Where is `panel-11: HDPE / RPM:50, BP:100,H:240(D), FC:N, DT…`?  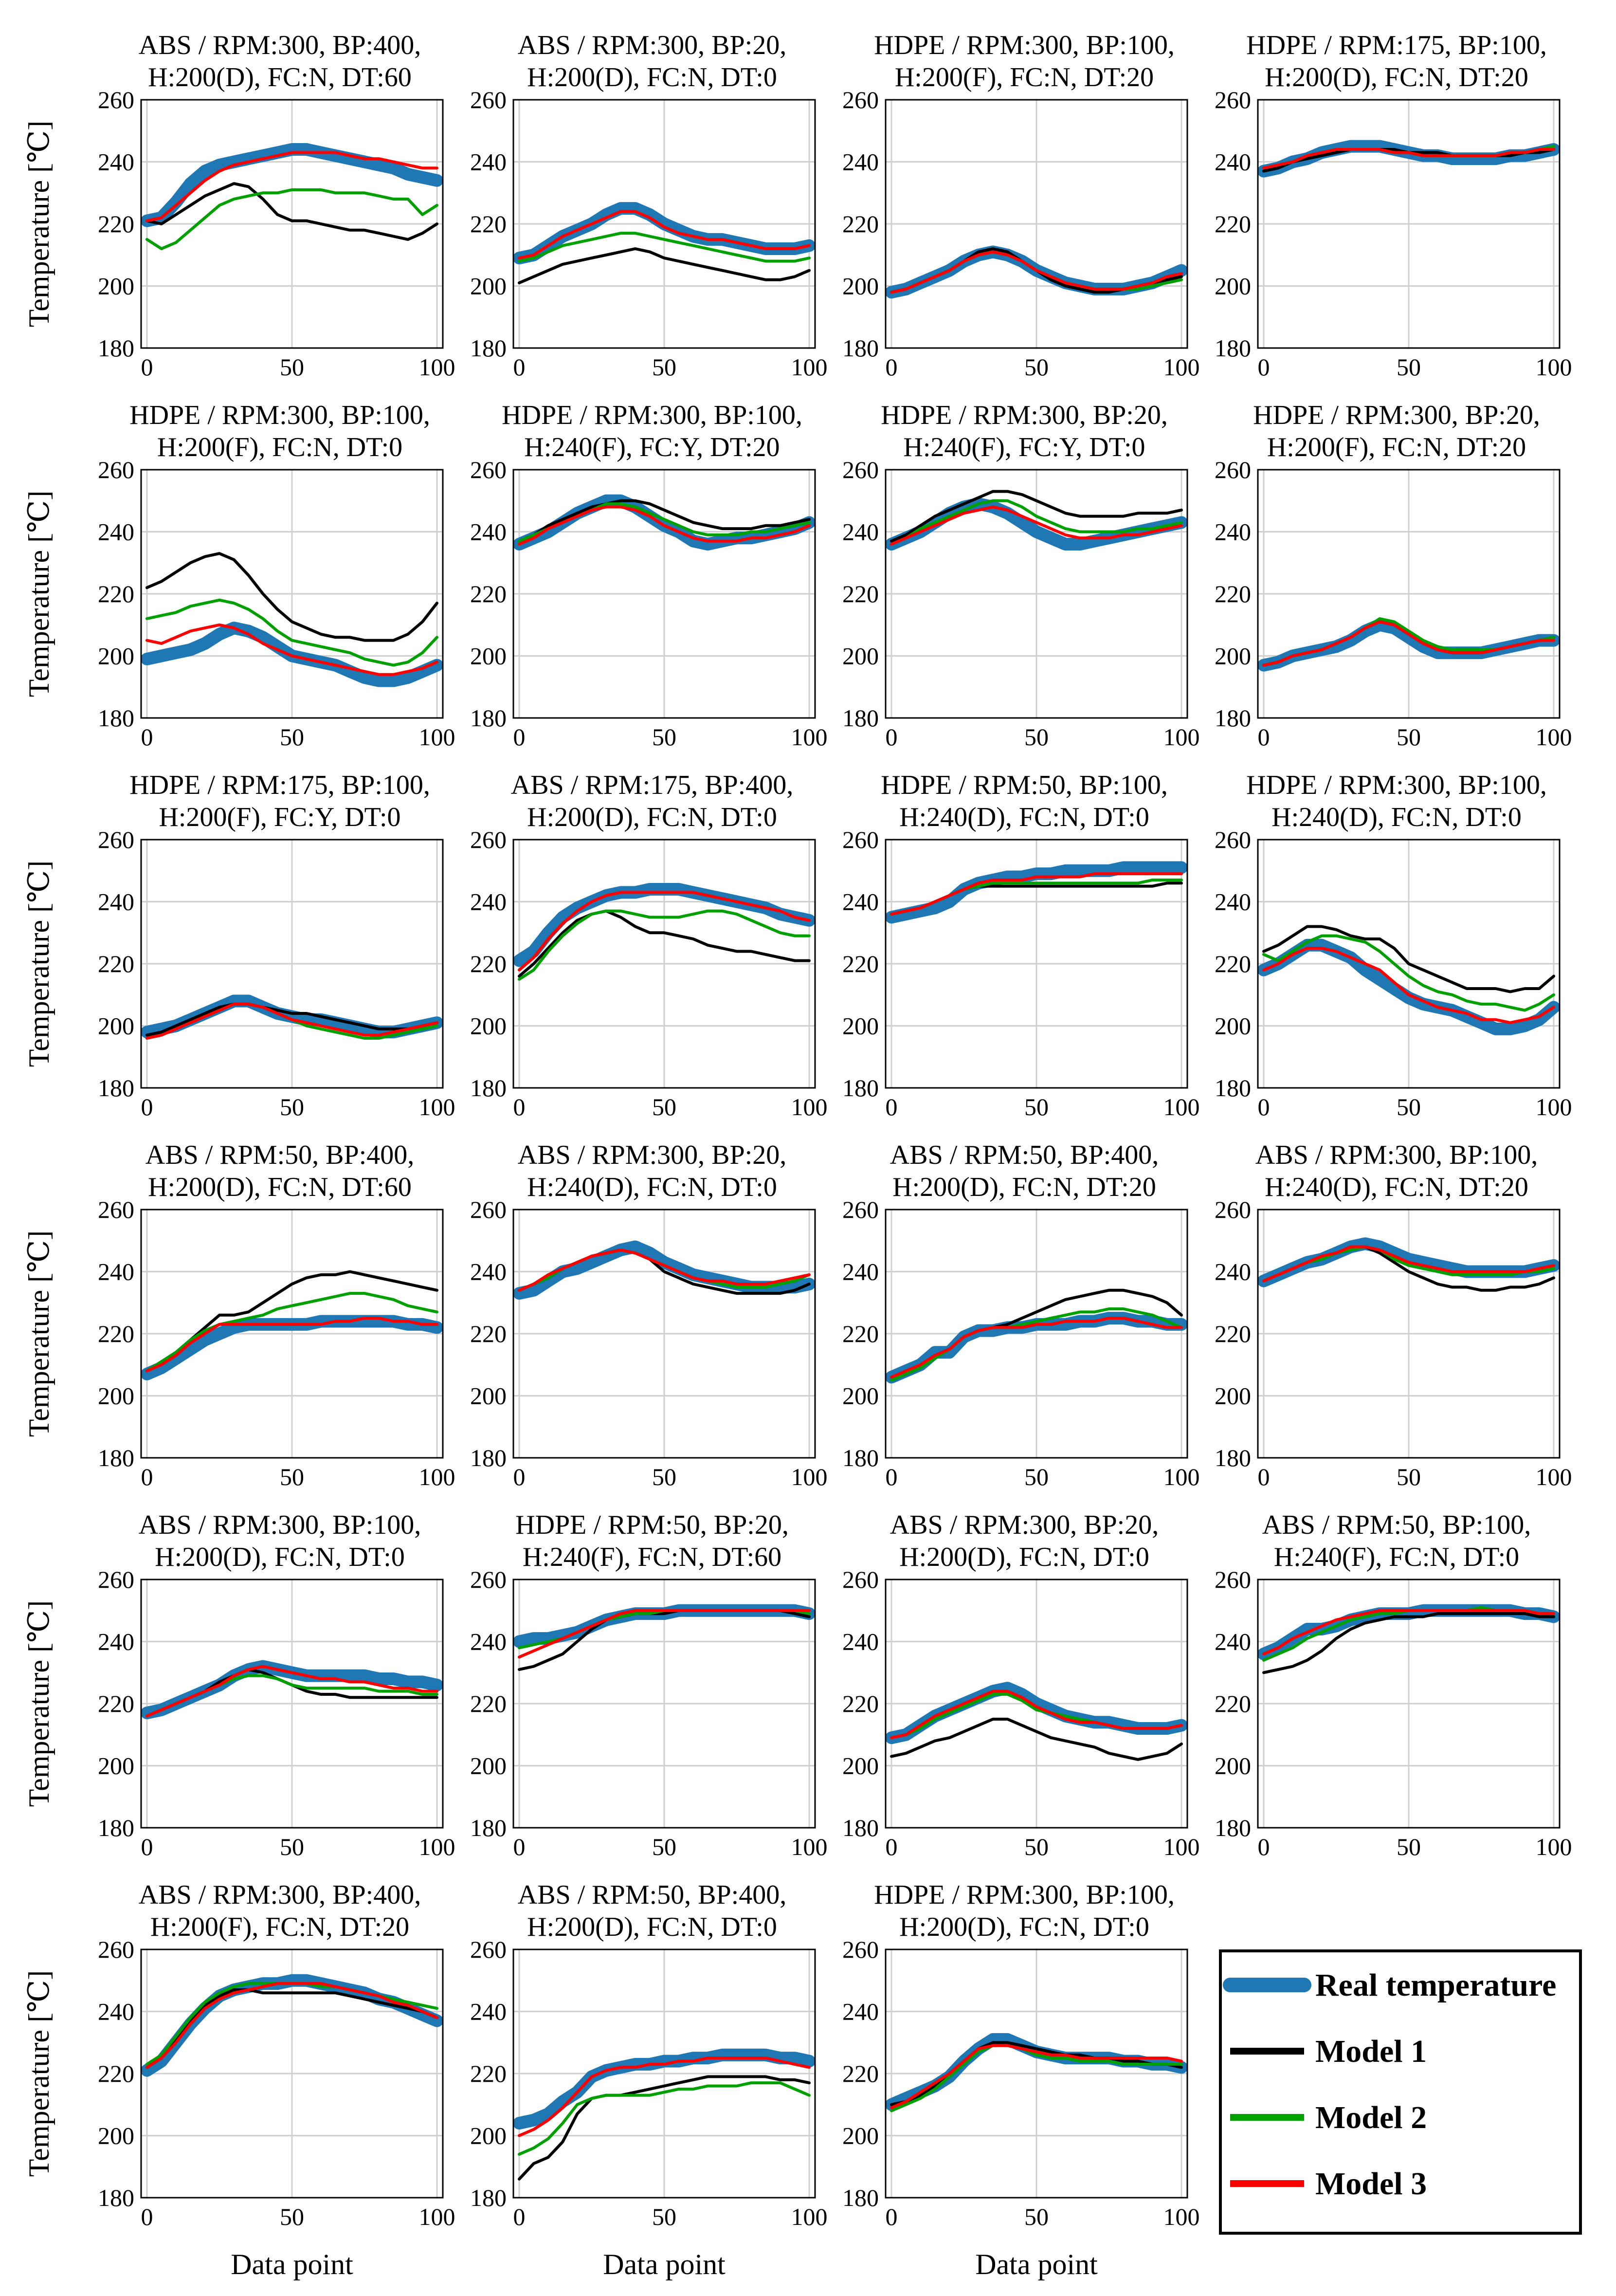
panel-11: HDPE / RPM:50, BP:100,H:240(D), FC:N, DT… is located at coordinates (1021, 945).